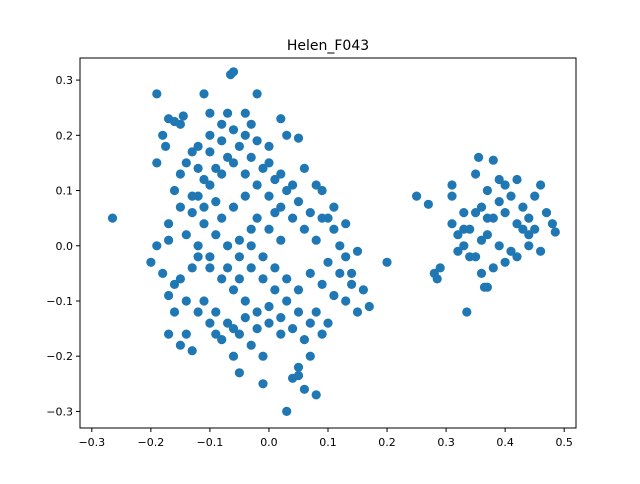 The height and width of the screenshot is (484, 640). I want to click on y-tick-label: −0.2, so click(59, 356).